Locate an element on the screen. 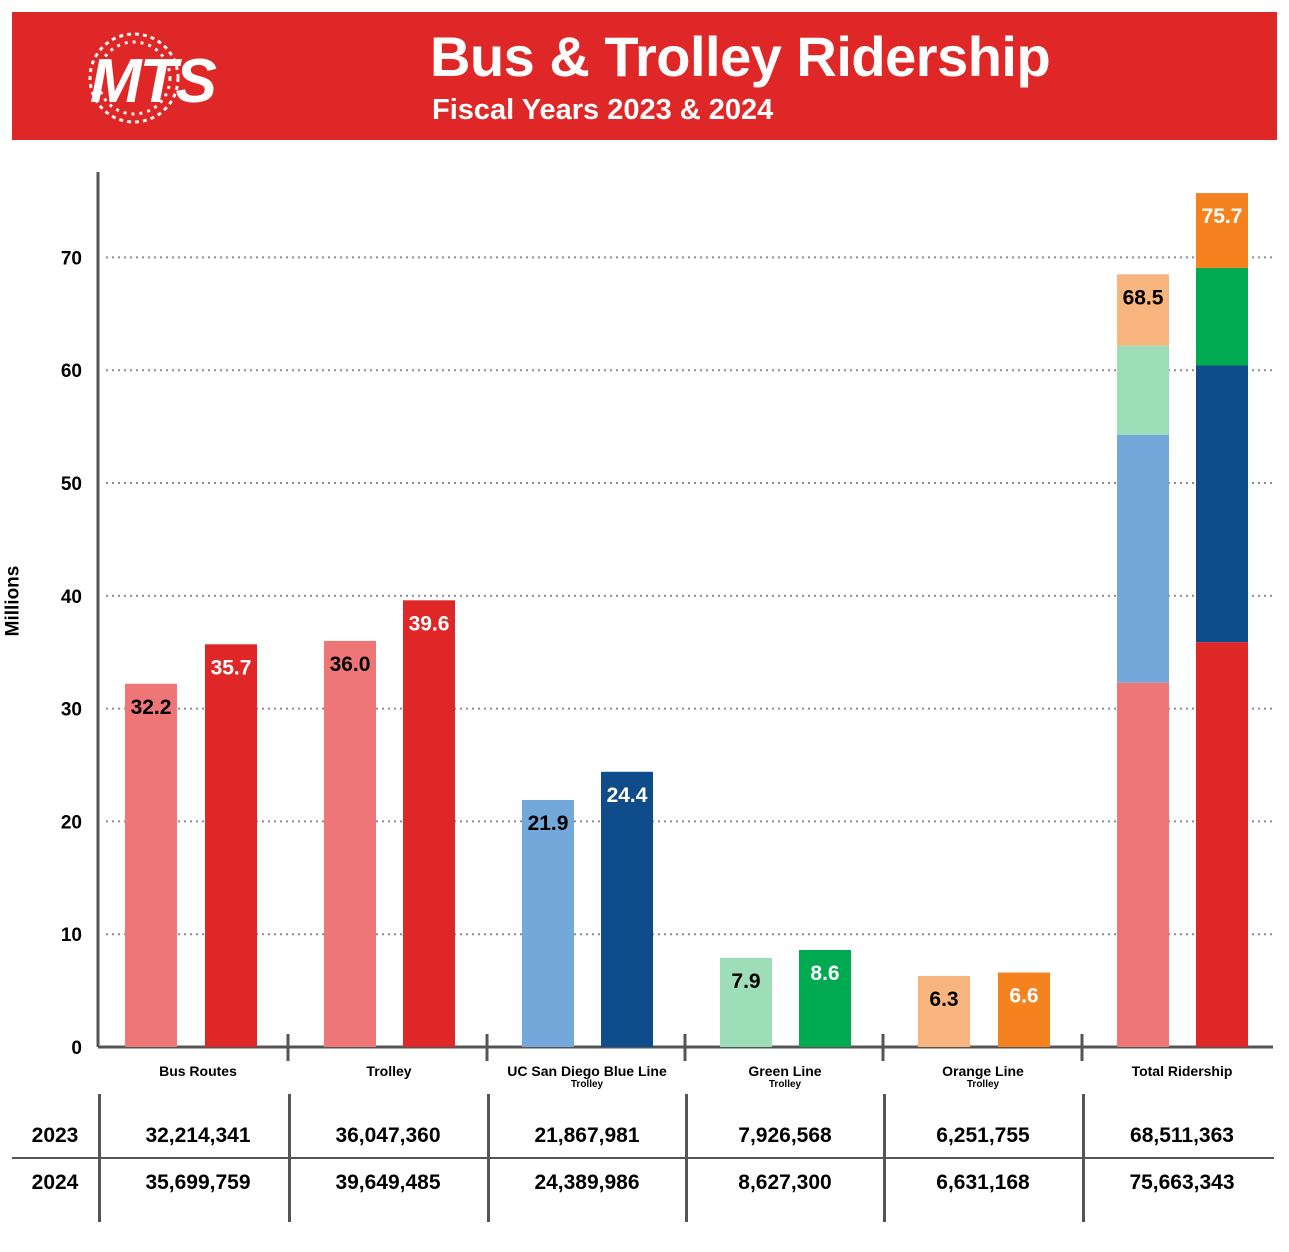 This screenshot has height=1252, width=1289. category-name: Bus Routes is located at coordinates (198, 1071).